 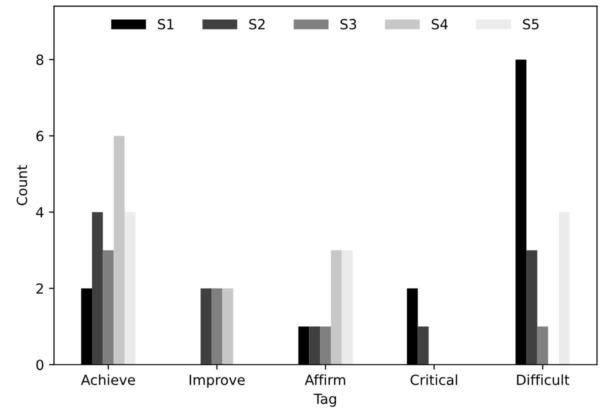 I want to click on y-tick-label: 4, so click(x=40, y=212).